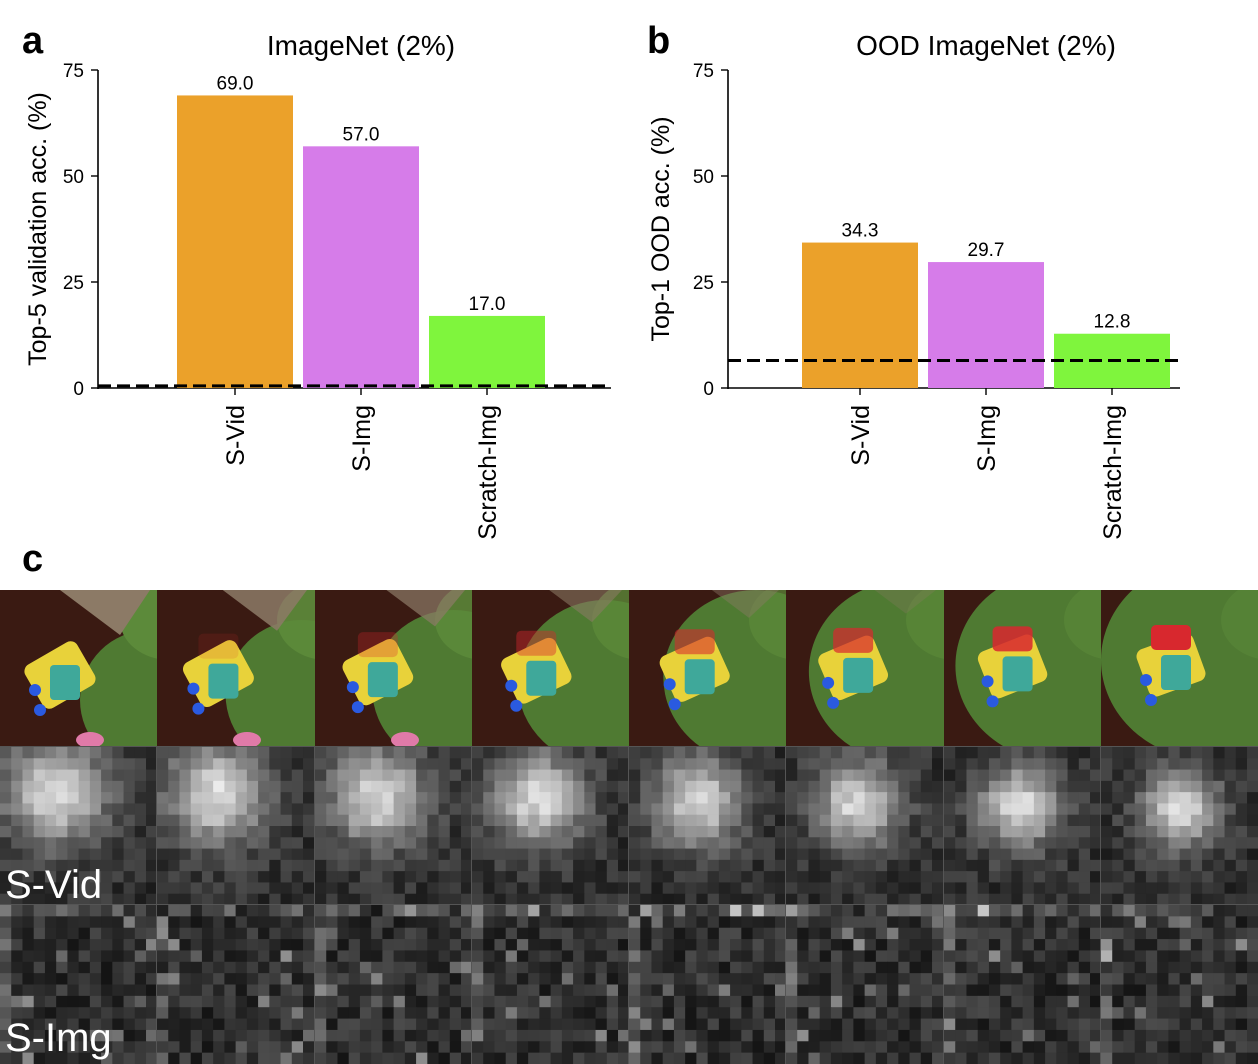 The width and height of the screenshot is (1258, 1064). I want to click on row-label-svid: S-Vid, so click(54, 885).